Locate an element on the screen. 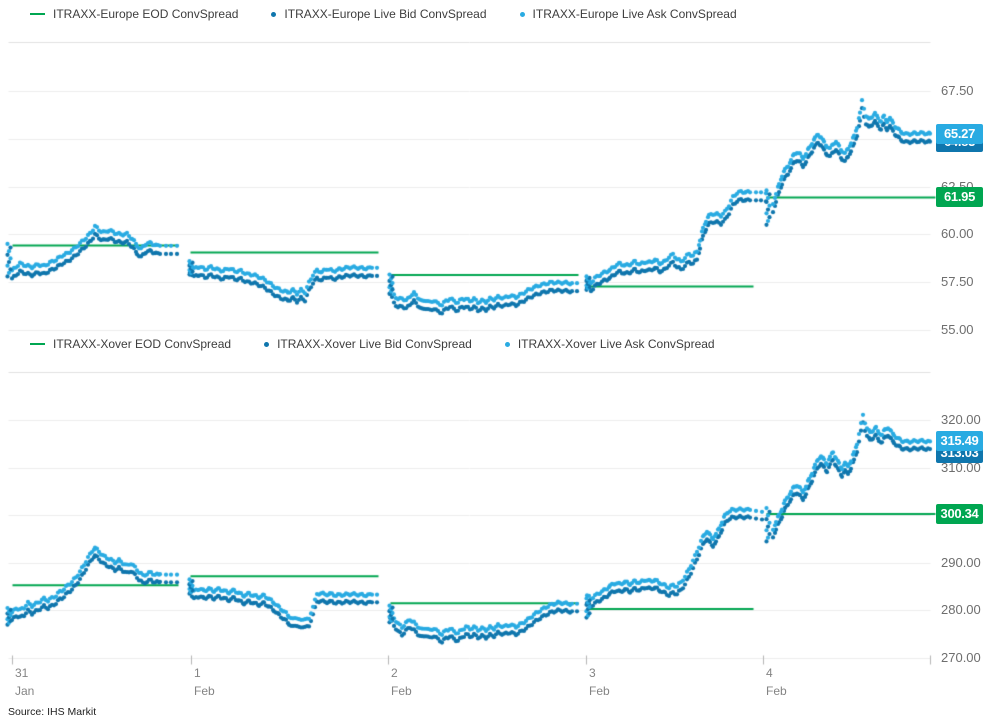  y-axis-label: 57.50 is located at coordinates (957, 281).